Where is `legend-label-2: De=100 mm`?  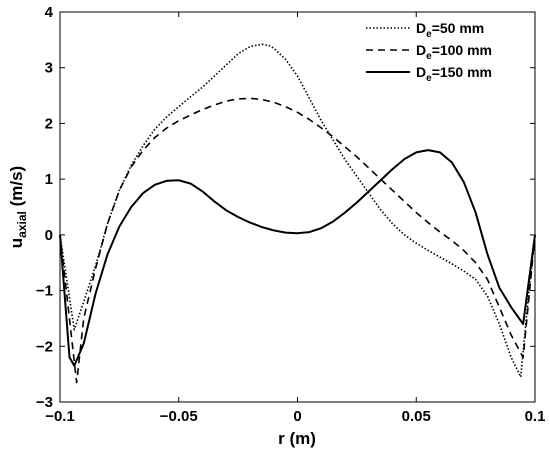 legend-label-2: De=100 mm is located at coordinates (454, 52).